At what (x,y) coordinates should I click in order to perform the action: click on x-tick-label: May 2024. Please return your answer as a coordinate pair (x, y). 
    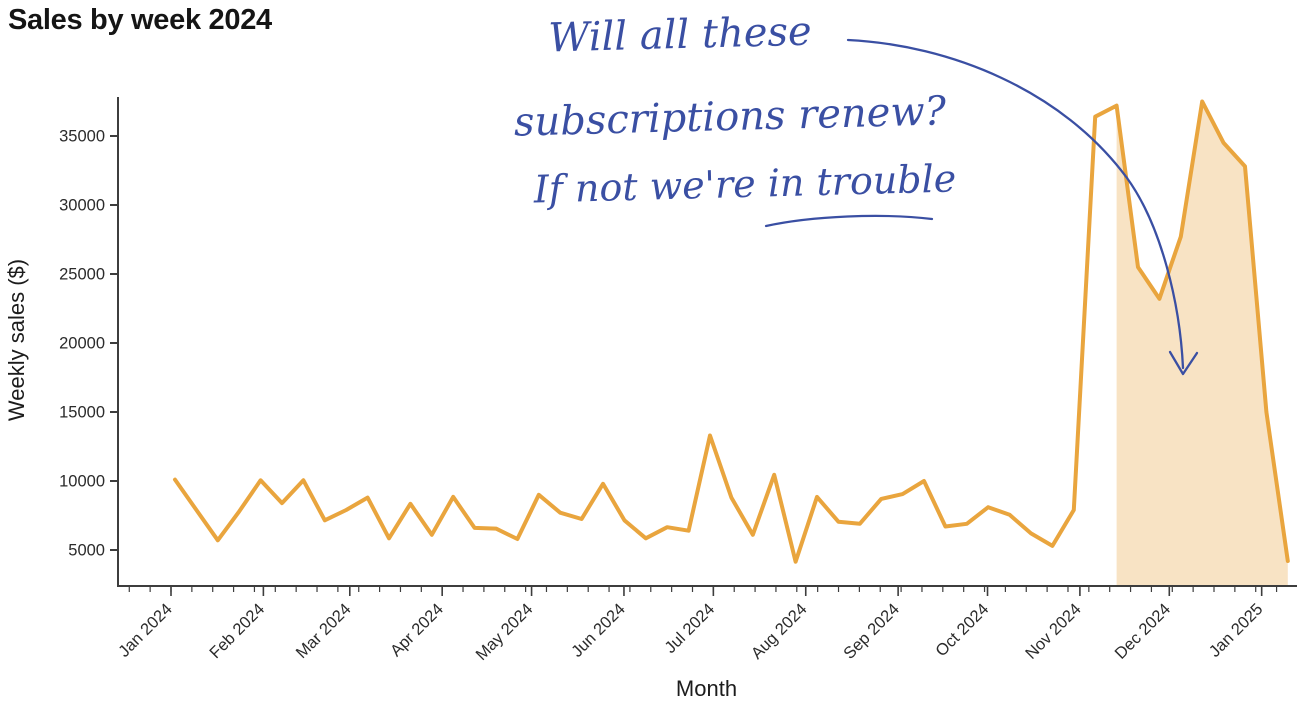
    Looking at the image, I should click on (504, 632).